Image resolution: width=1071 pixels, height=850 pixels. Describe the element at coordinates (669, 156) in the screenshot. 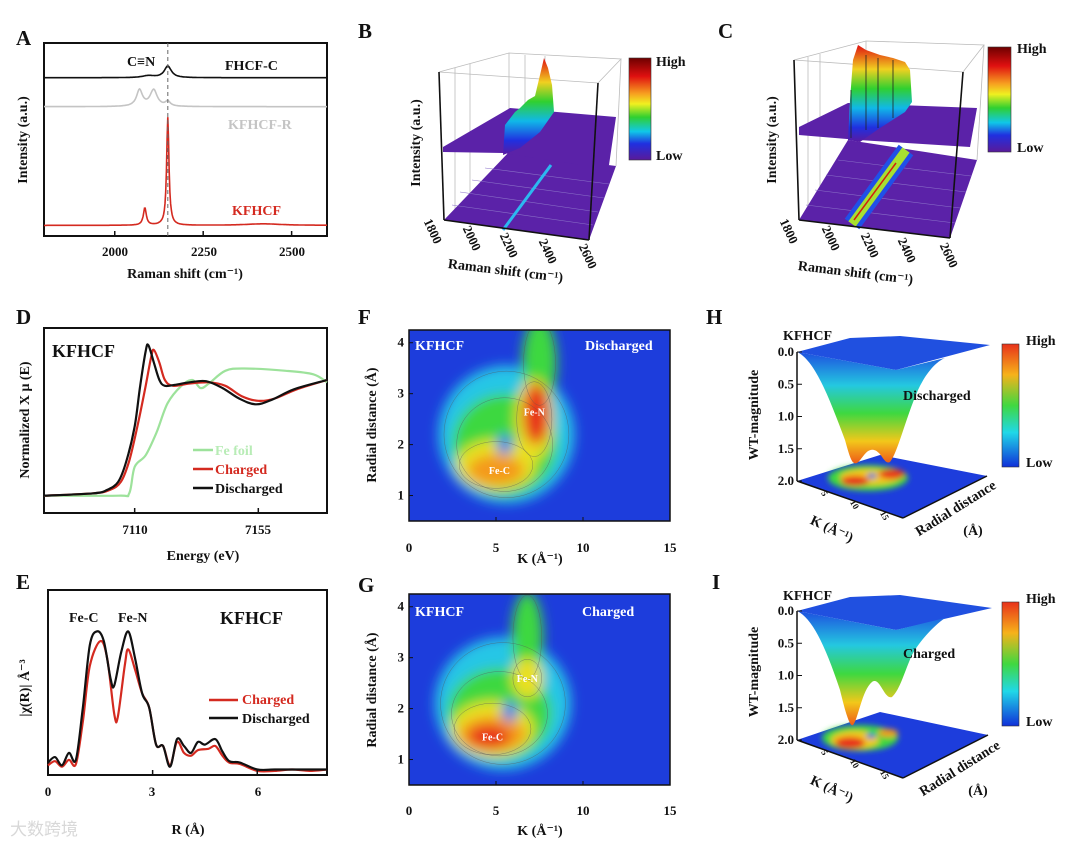

I see `colorbar-low-label: Low` at that location.